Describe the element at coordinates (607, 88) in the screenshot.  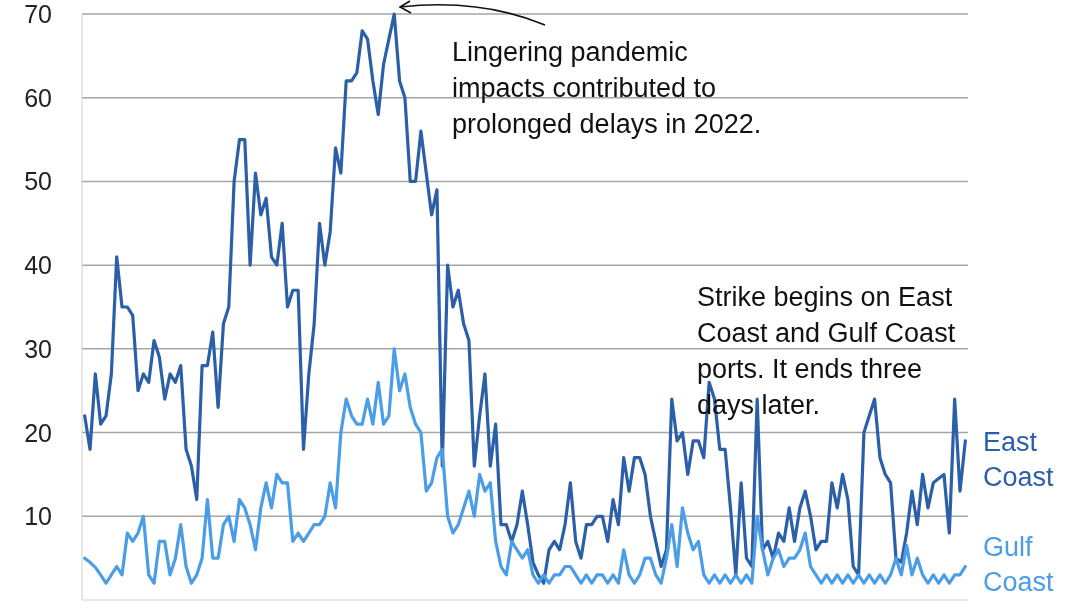
I see `annotation: Lingering pandemic impacts contributed to prolonged delays in 2022.` at that location.